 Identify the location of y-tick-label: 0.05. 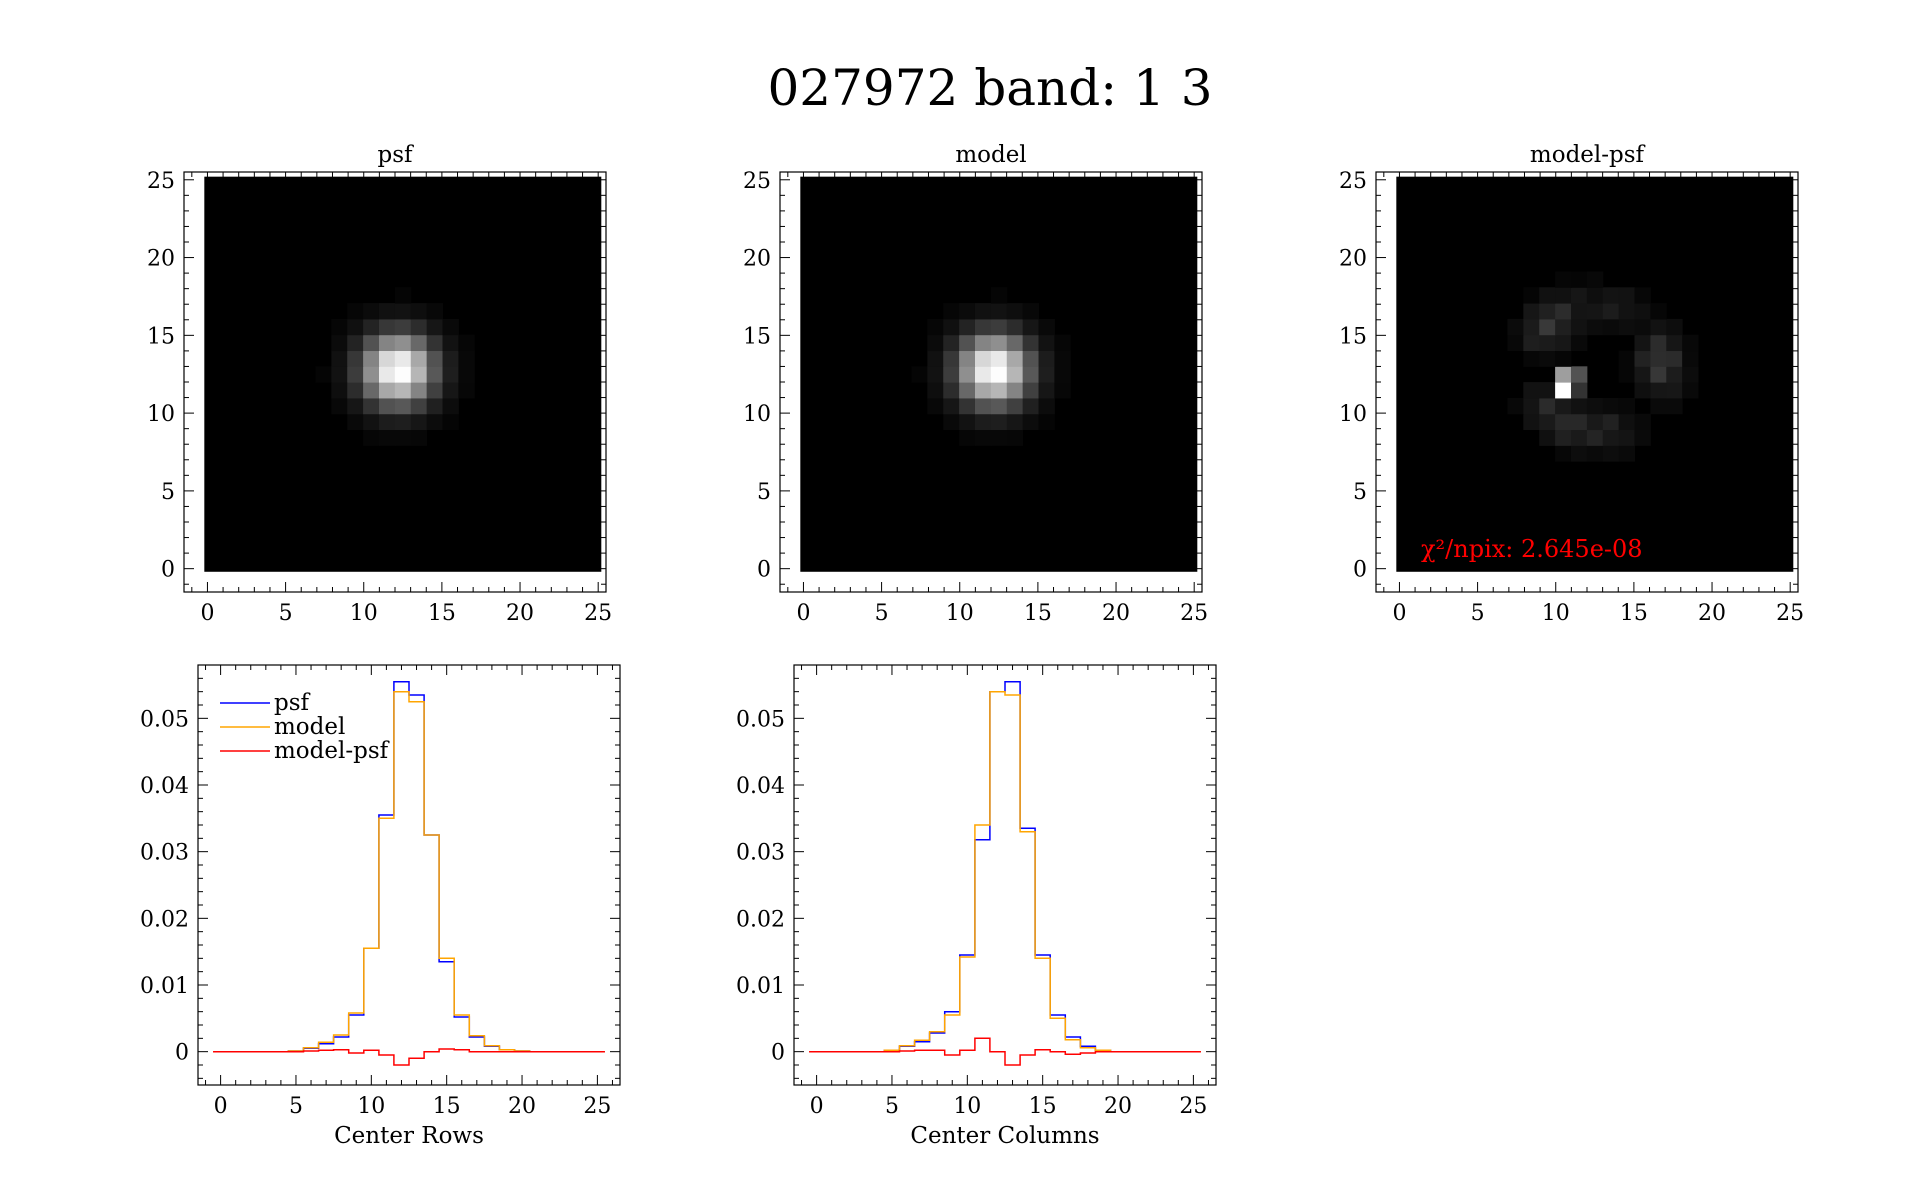
(164, 719).